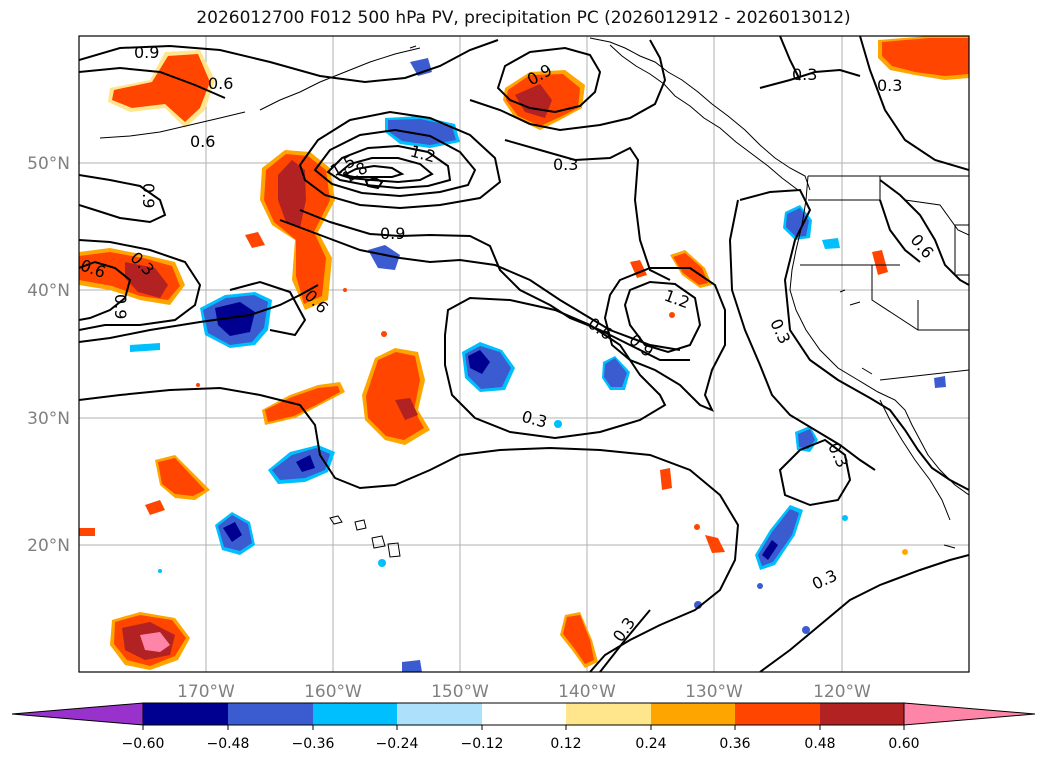 The image size is (1047, 765). I want to click on lat-label: 30°N, so click(48, 419).